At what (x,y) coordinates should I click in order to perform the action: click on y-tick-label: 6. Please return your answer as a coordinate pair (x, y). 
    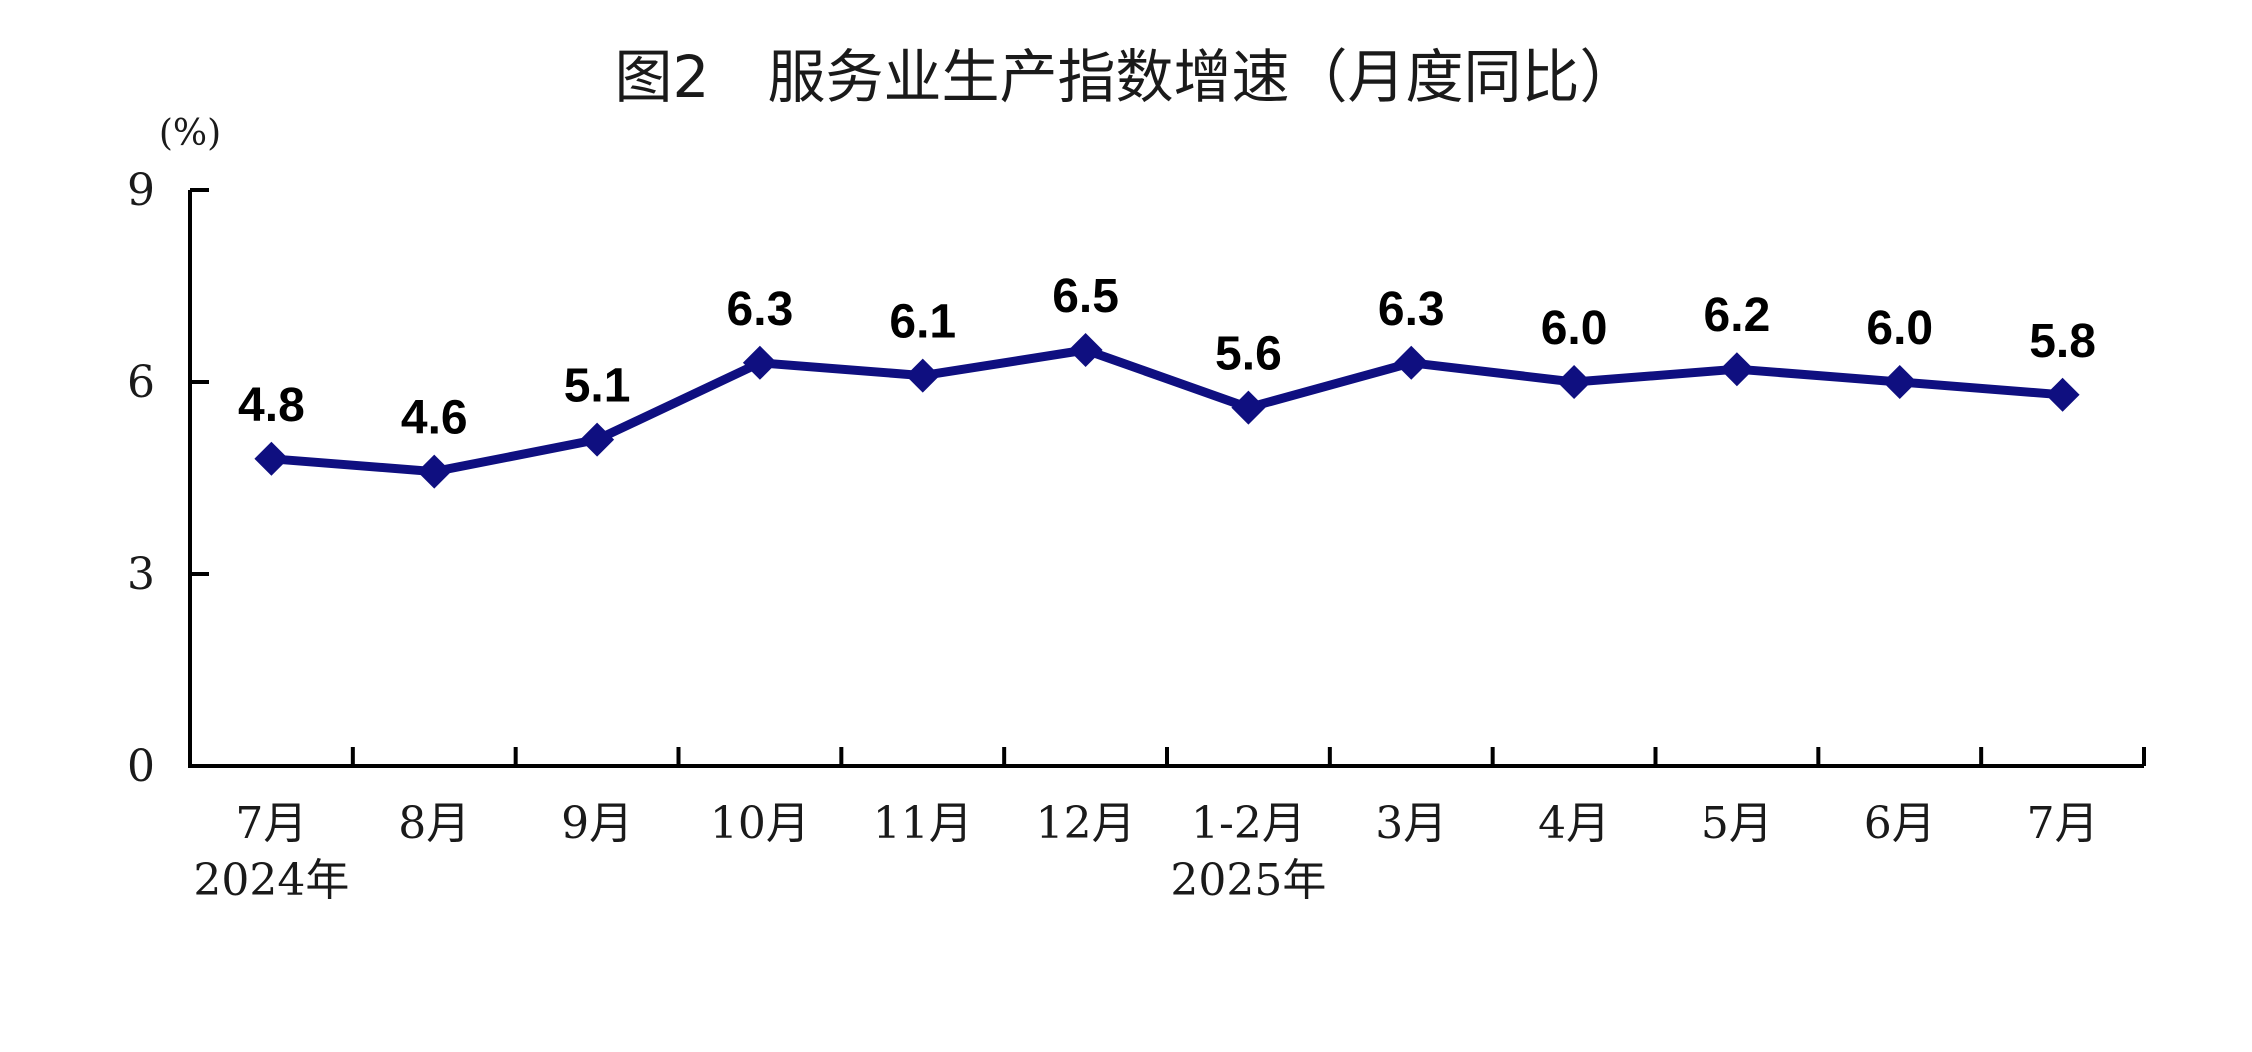
    Looking at the image, I should click on (141, 382).